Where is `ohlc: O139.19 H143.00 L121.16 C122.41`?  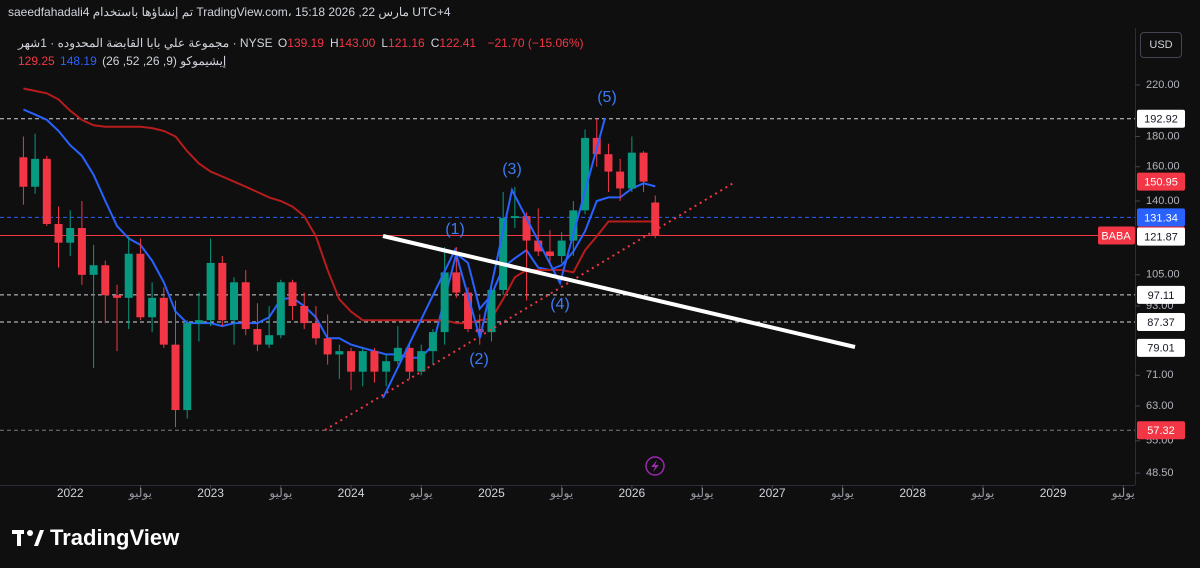 ohlc: O139.19 H143.00 L121.16 C122.41 is located at coordinates (380, 43).